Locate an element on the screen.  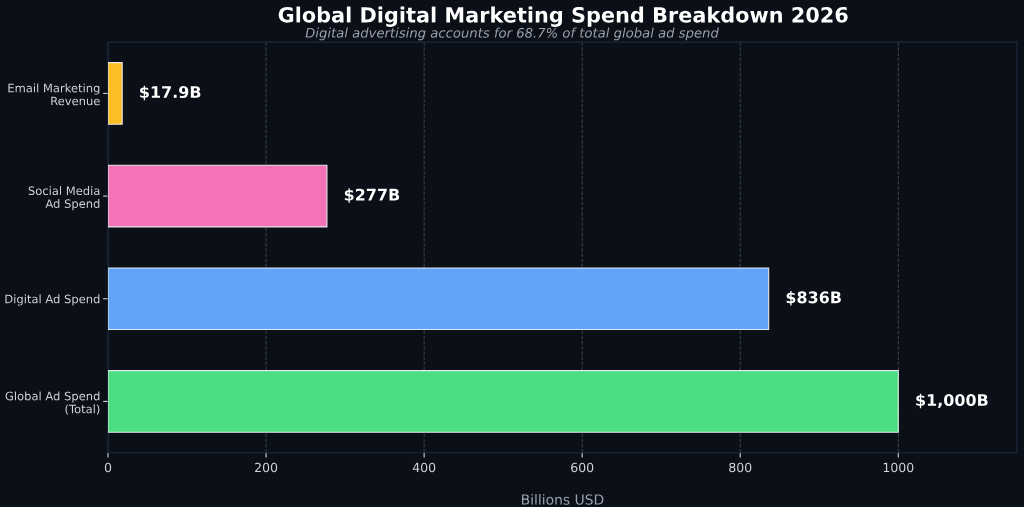
x-tick-label: 400 is located at coordinates (424, 467).